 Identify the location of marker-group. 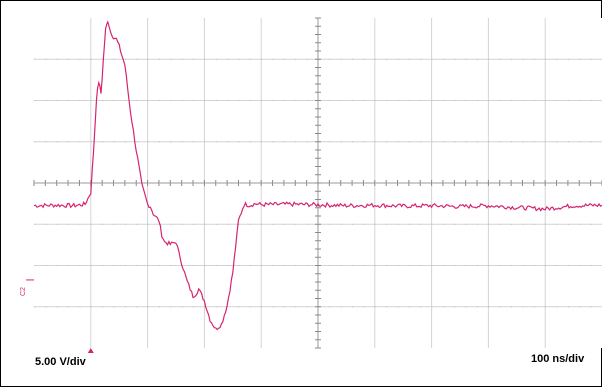
(60, 316).